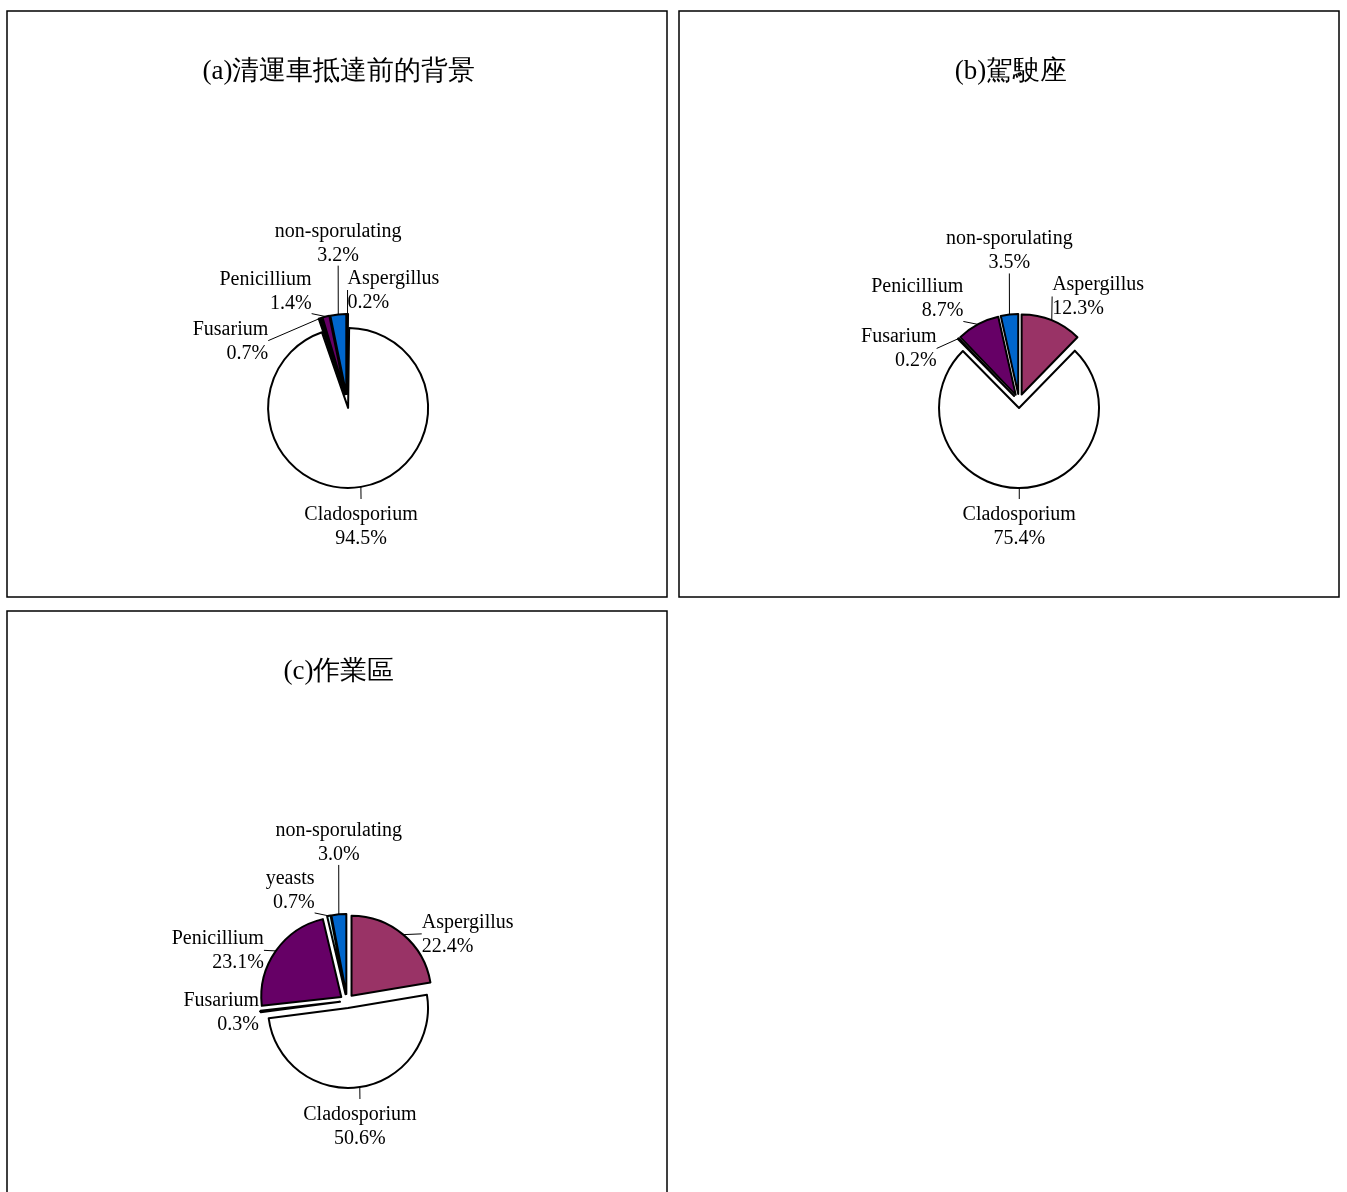  Describe the element at coordinates (942, 309) in the screenshot. I see `data-label: 8.7%` at that location.